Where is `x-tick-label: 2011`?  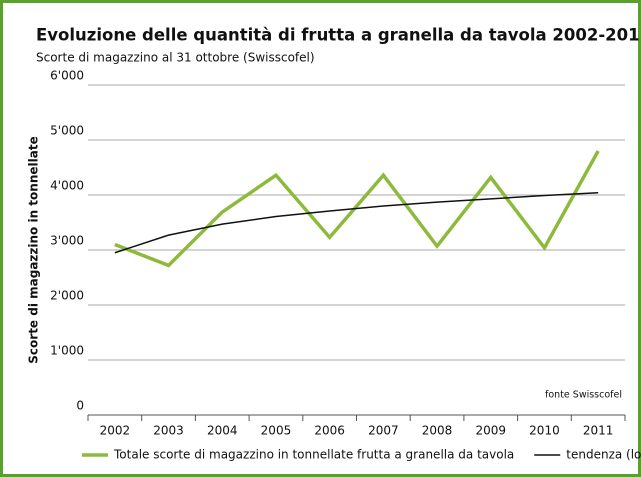
x-tick-label: 2011 is located at coordinates (598, 431).